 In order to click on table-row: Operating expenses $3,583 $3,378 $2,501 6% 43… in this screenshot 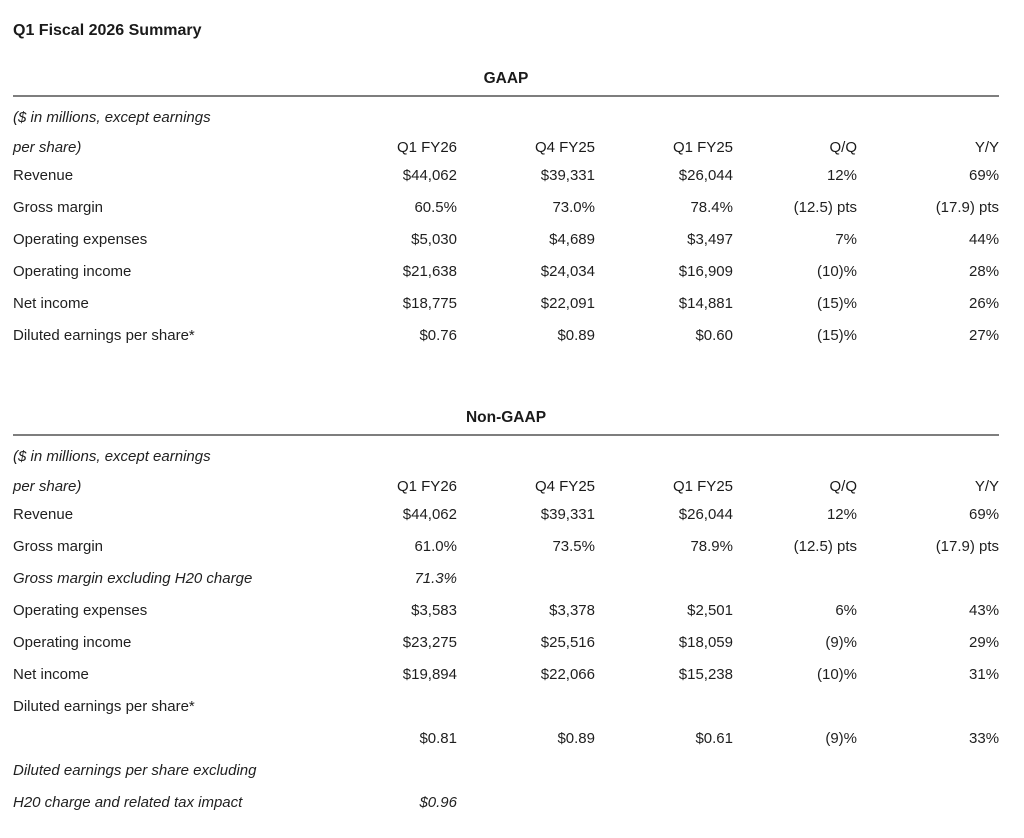, I will do `click(506, 610)`.